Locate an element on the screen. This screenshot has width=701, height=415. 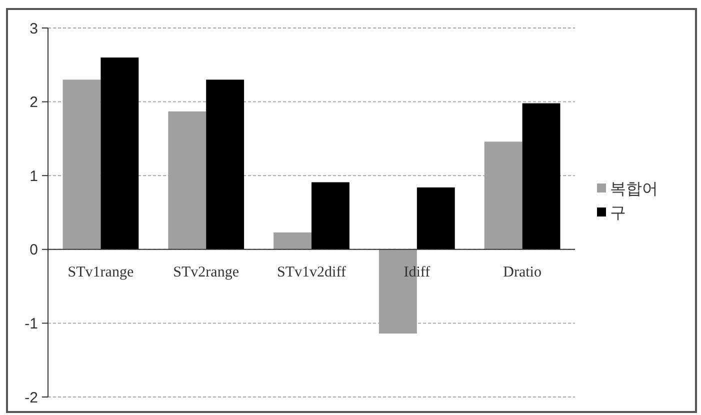
x-tick-label: STv2range is located at coordinates (206, 272).